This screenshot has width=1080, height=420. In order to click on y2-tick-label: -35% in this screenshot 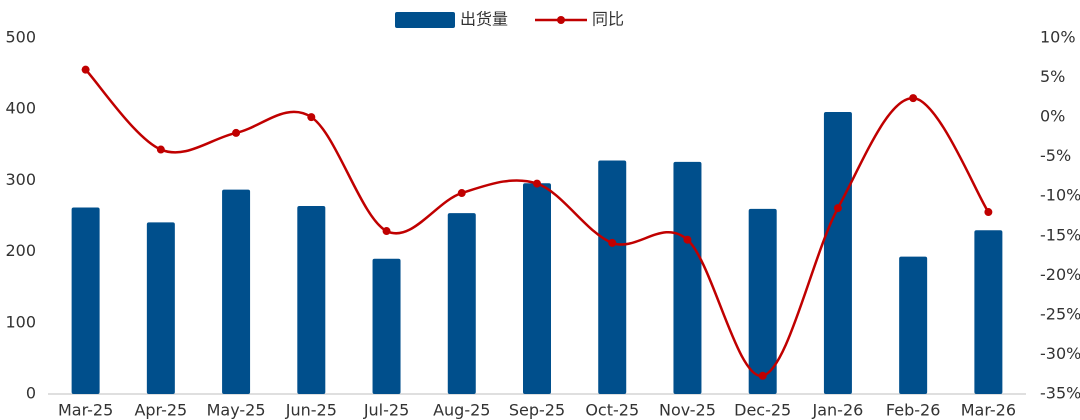, I will do `click(1060, 393)`.